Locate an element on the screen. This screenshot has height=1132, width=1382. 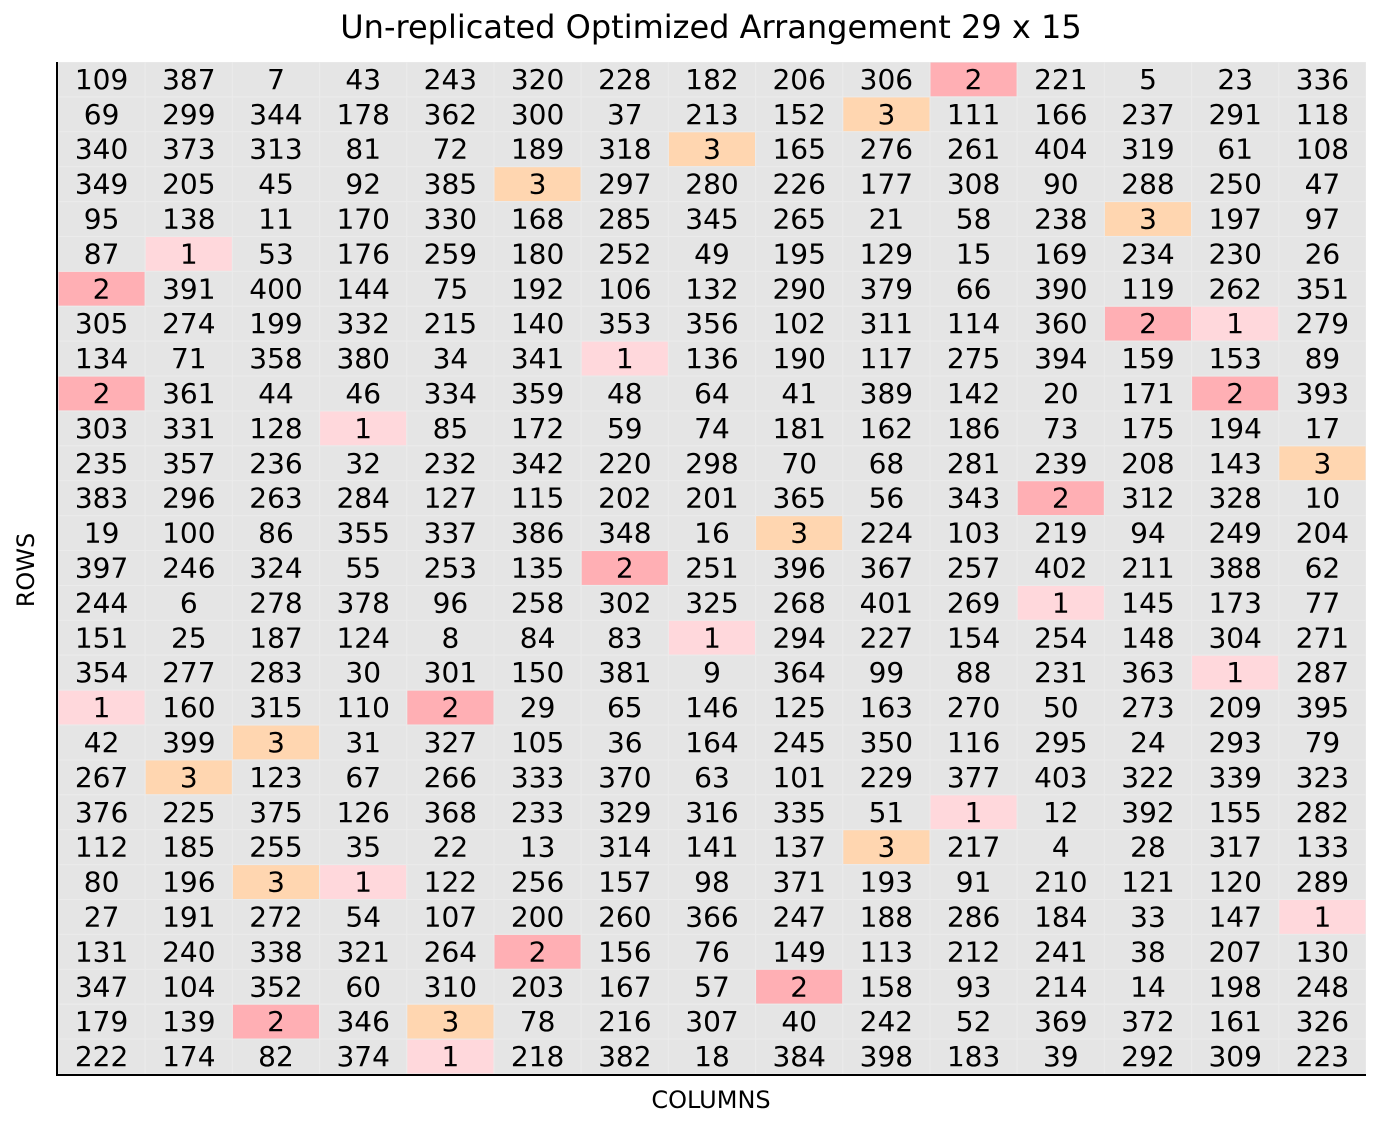
cell-label: 385 is located at coordinates (450, 184).